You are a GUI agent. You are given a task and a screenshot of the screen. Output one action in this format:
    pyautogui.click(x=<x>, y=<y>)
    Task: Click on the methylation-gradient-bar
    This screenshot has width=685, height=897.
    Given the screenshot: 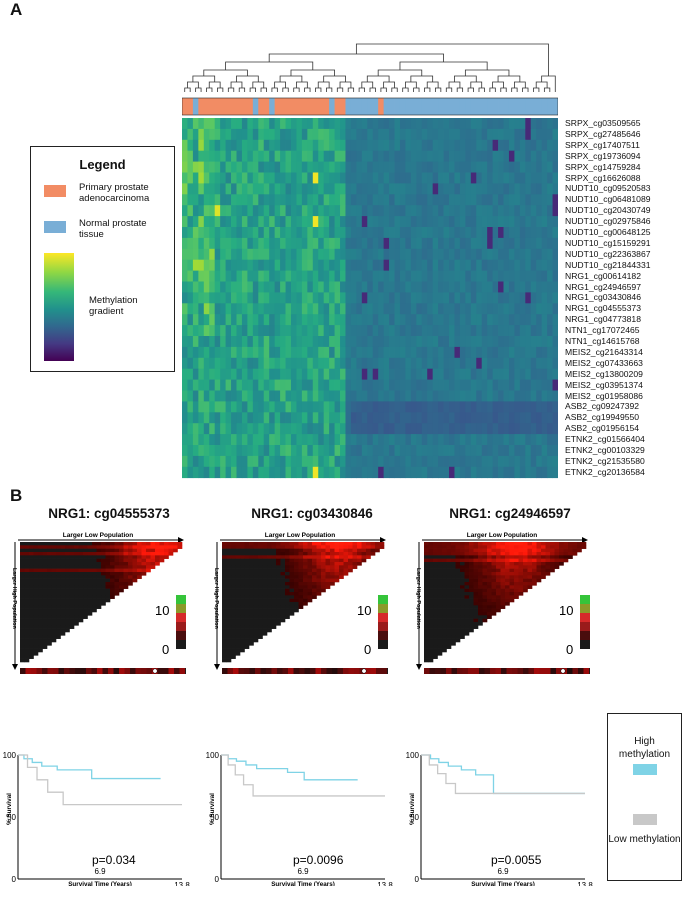 What is the action you would take?
    pyautogui.click(x=59, y=307)
    